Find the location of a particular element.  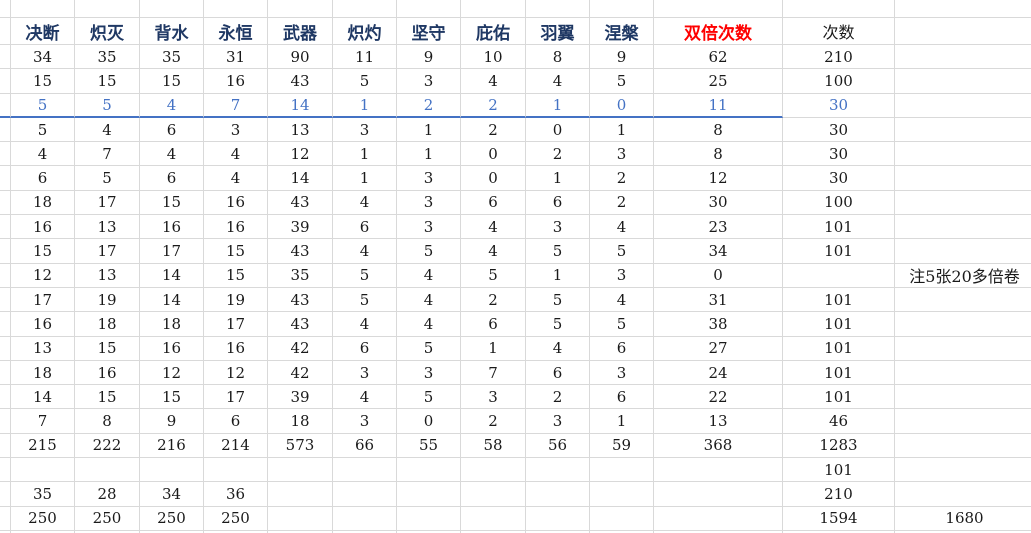

cell: 12 is located at coordinates (300, 154).